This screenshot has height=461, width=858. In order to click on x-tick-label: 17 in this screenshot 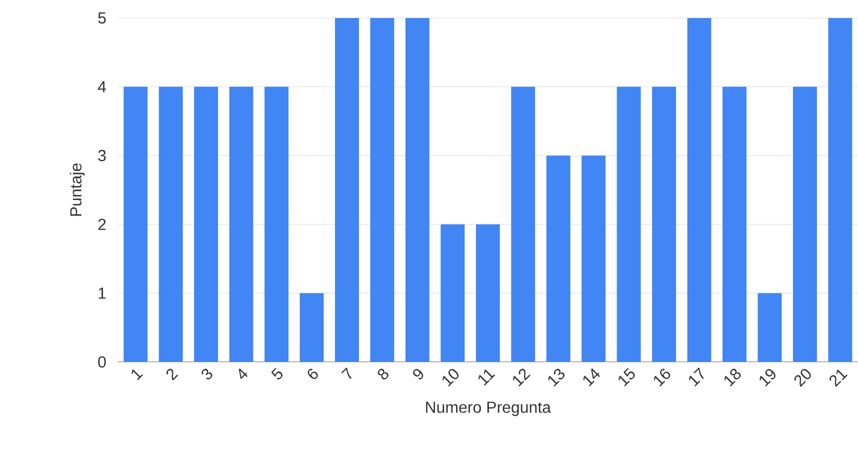, I will do `click(696, 377)`.